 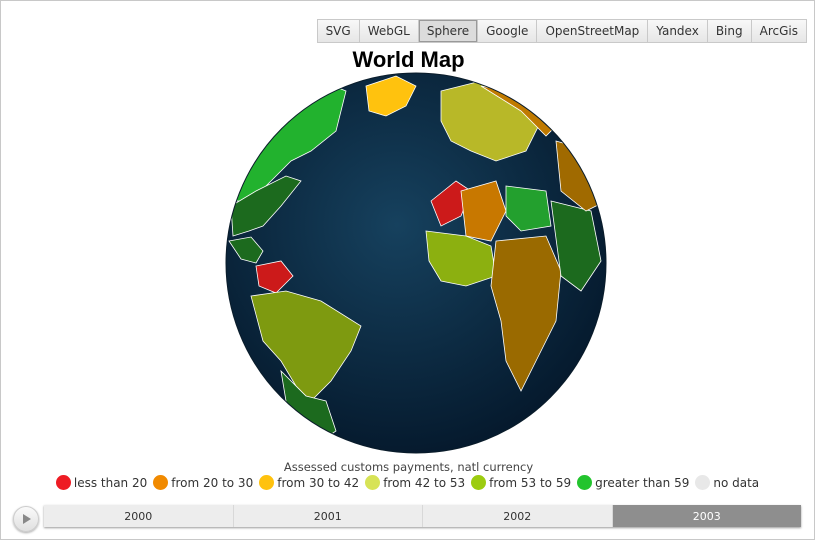 I want to click on mode-sphere-button: Sphere, so click(x=447, y=31).